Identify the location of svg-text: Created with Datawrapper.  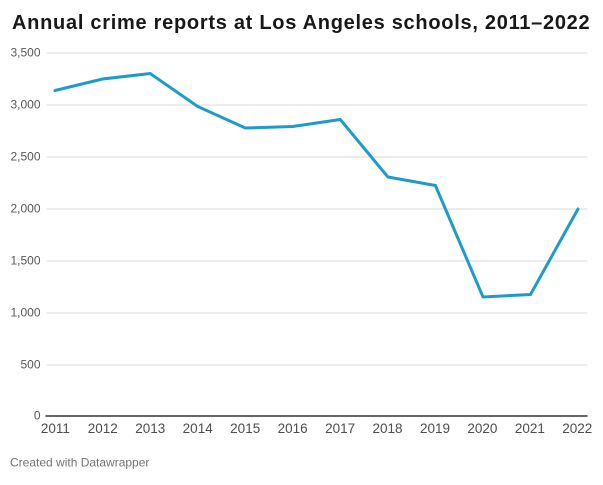
(79, 463).